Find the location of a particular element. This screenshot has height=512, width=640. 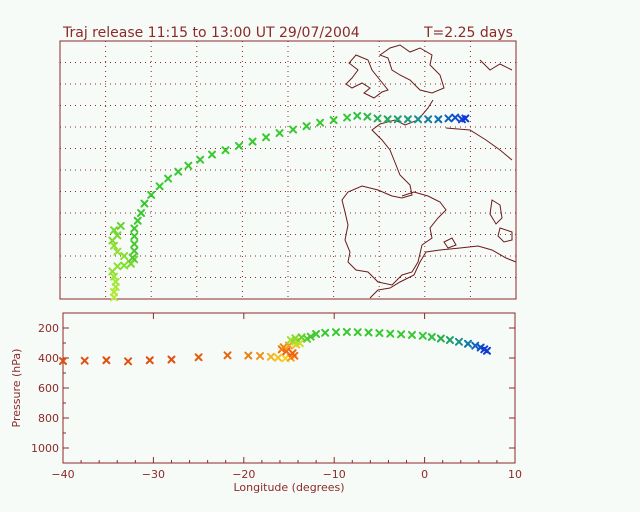

profile-trajectory is located at coordinates (275, 346).